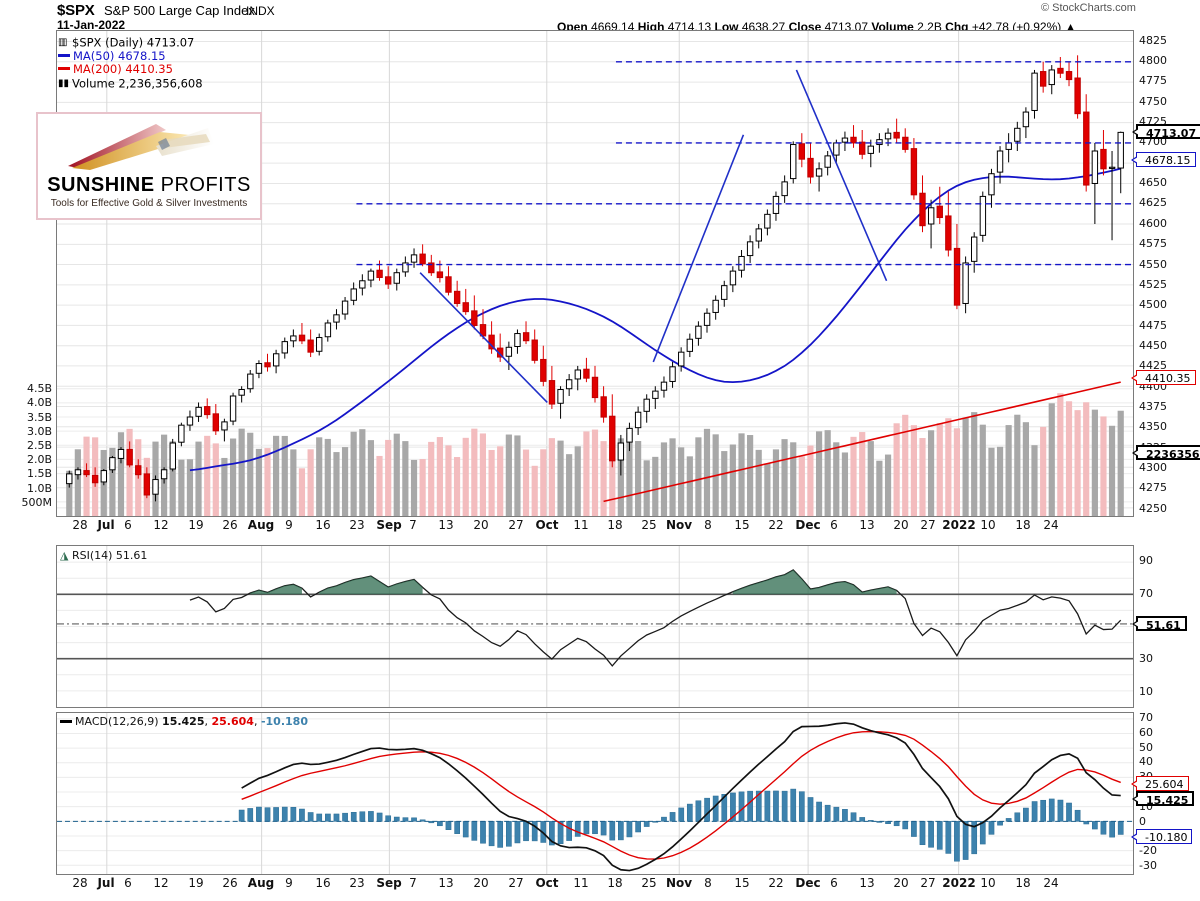 Image resolution: width=1200 pixels, height=901 pixels. What do you see at coordinates (1161, 836) in the screenshot?
I see `macd-flag--10.180: -10.180` at bounding box center [1161, 836].